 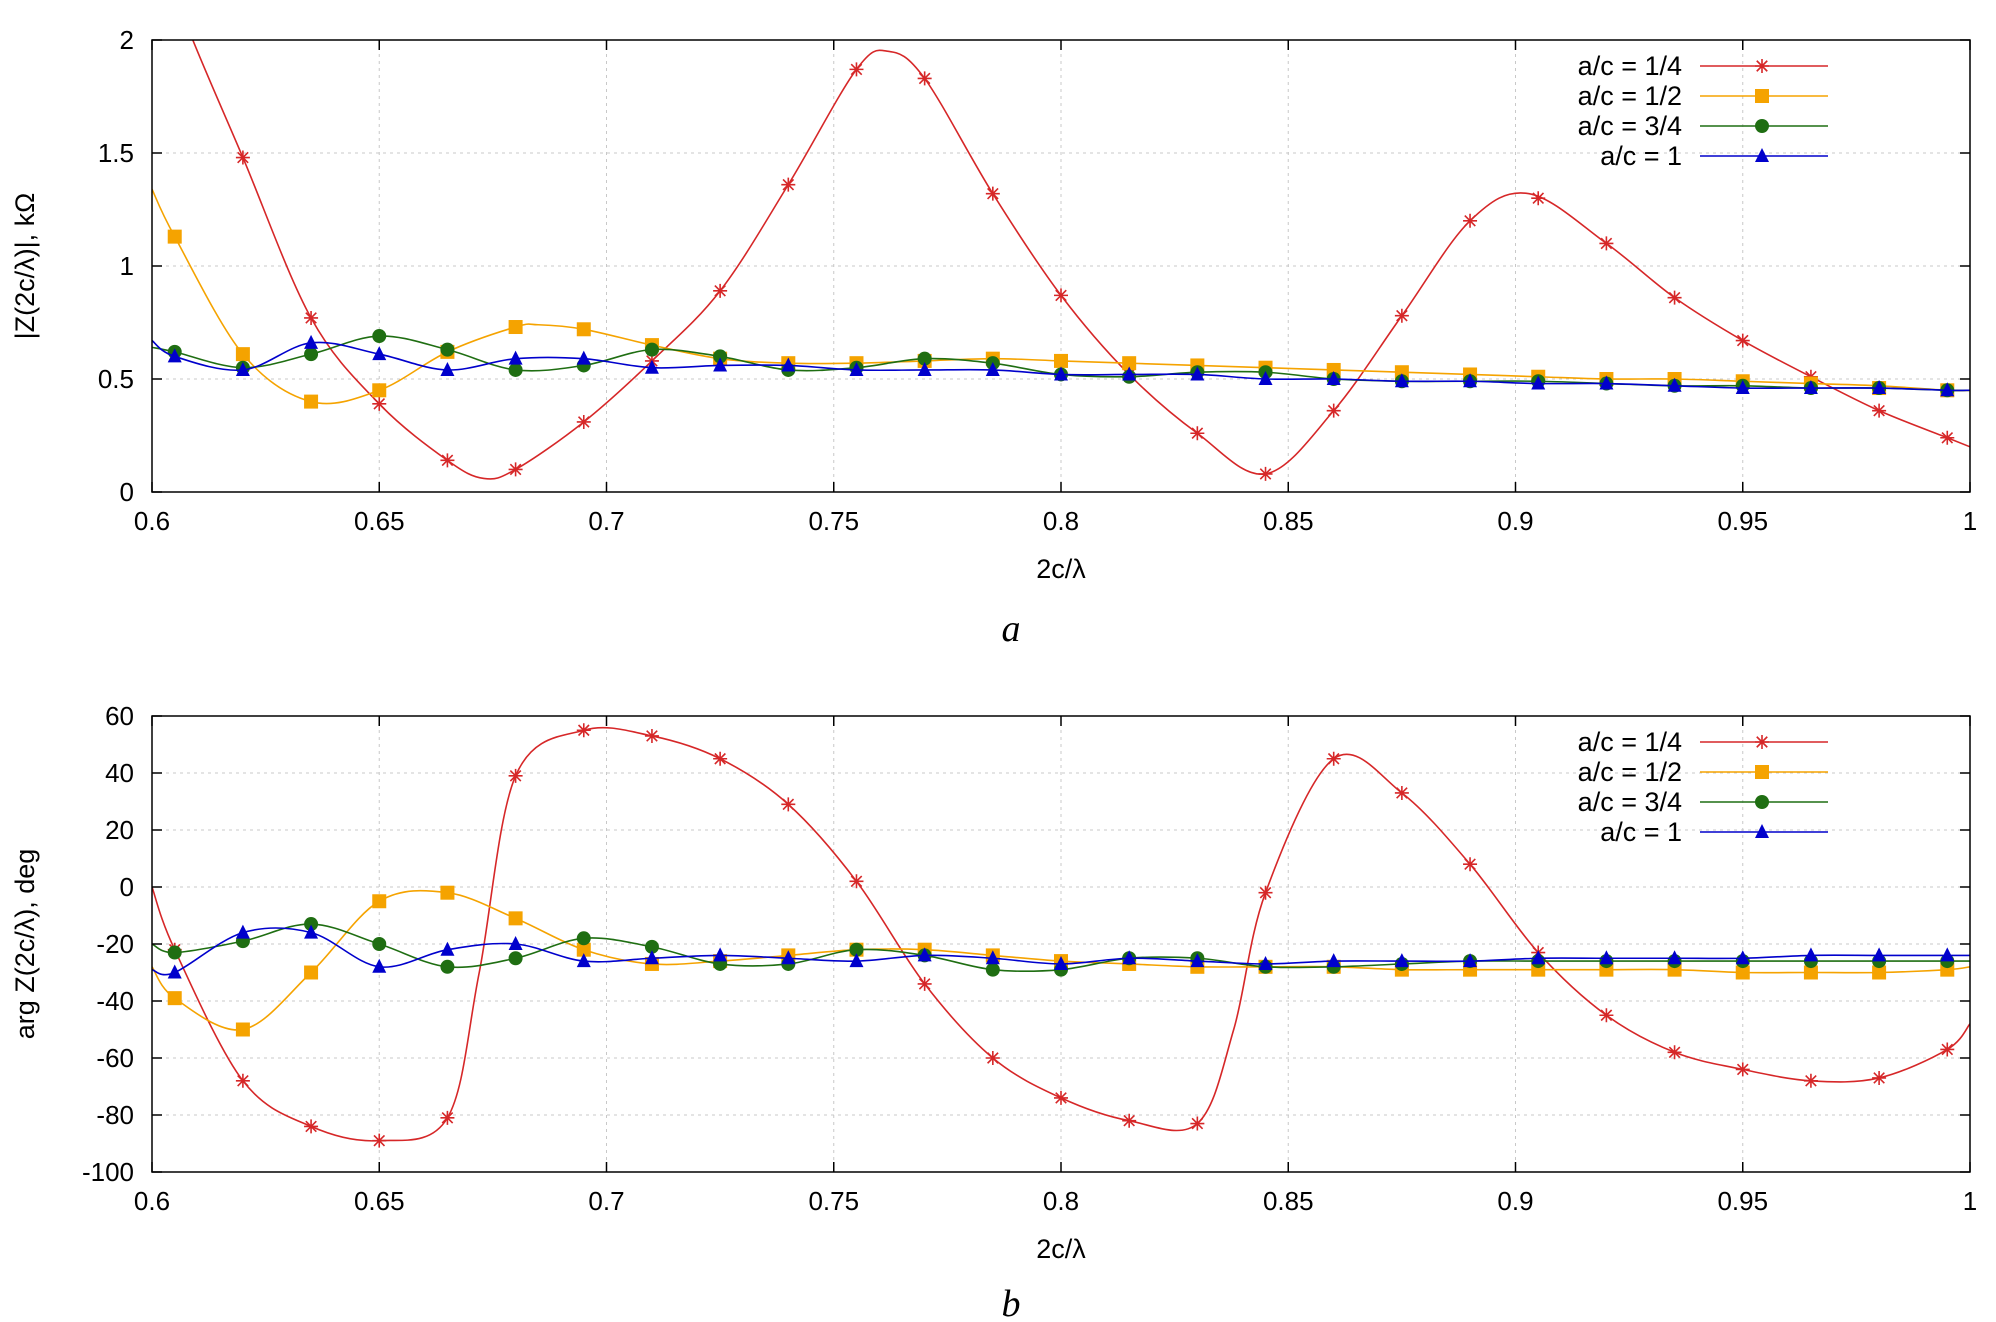 I want to click on y-tick-label: 60, so click(x=119, y=716).